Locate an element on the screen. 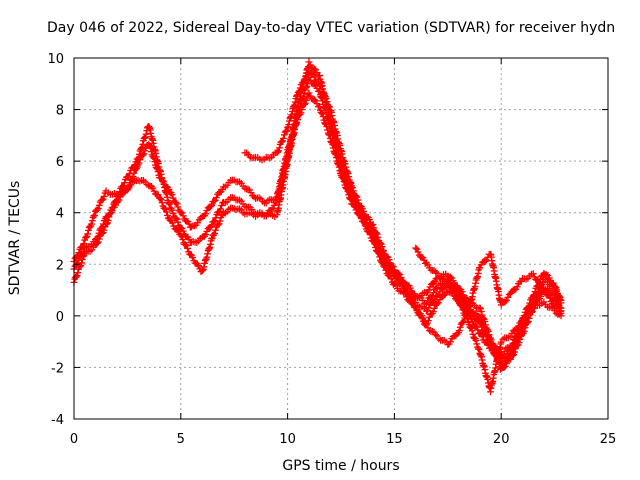  y-tick-label: 8 is located at coordinates (60, 111).